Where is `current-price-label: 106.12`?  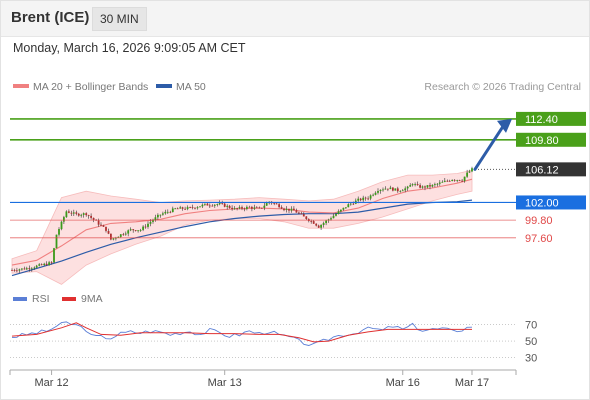 current-price-label: 106.12 is located at coordinates (542, 170).